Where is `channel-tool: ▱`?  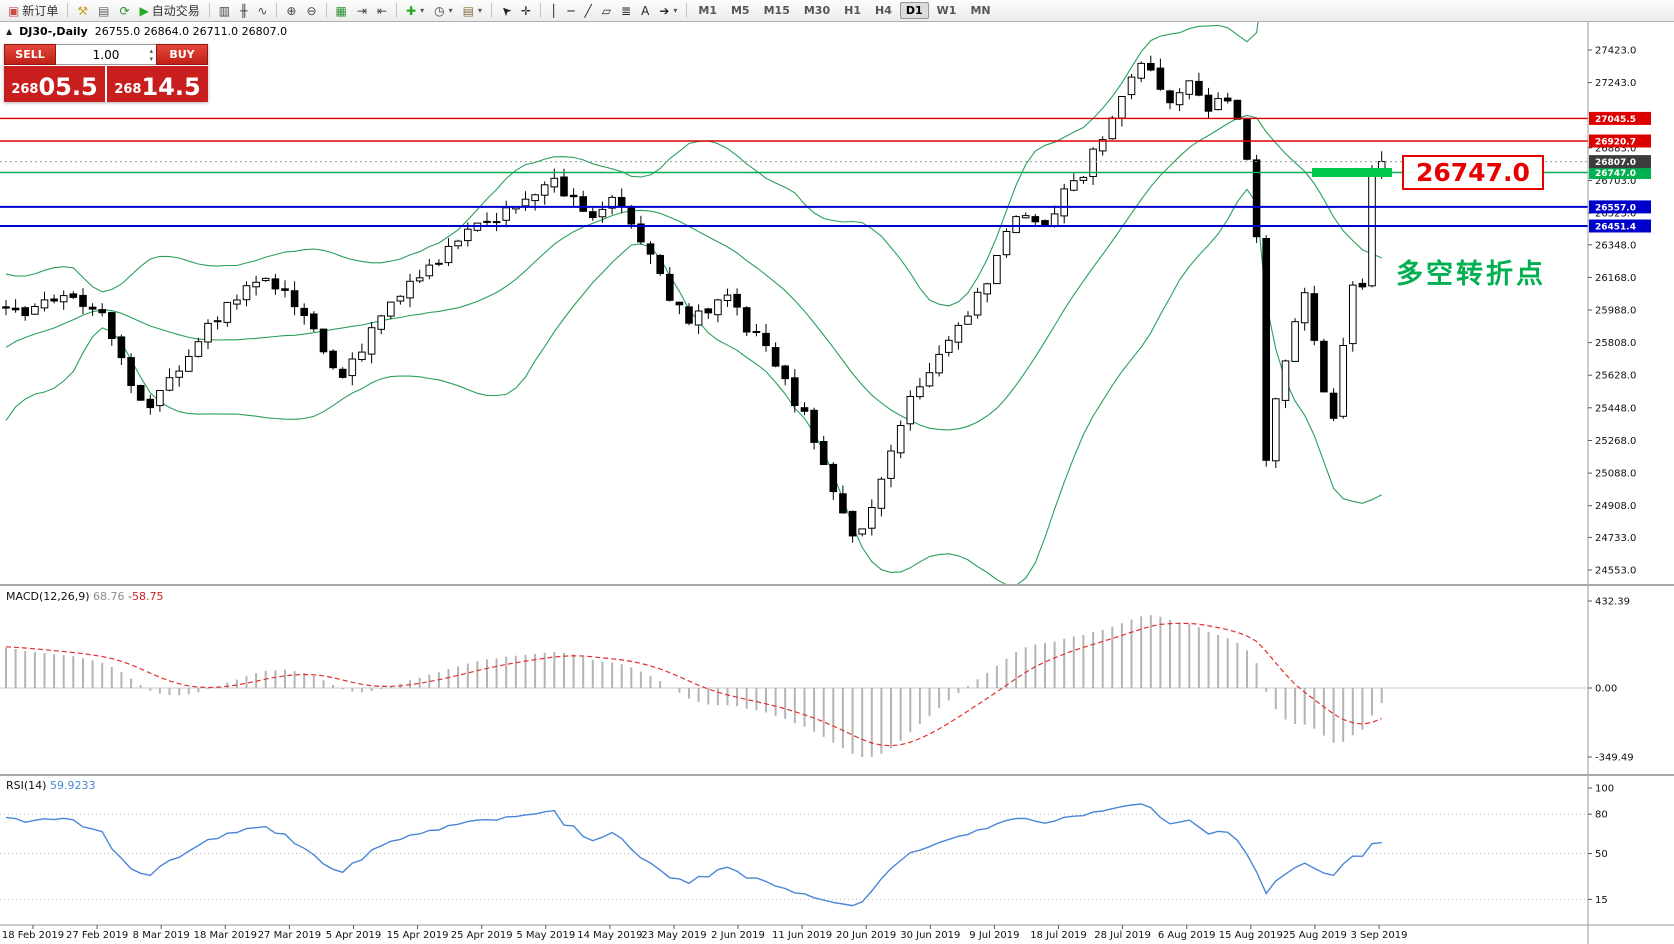
channel-tool: ▱ is located at coordinates (606, 11).